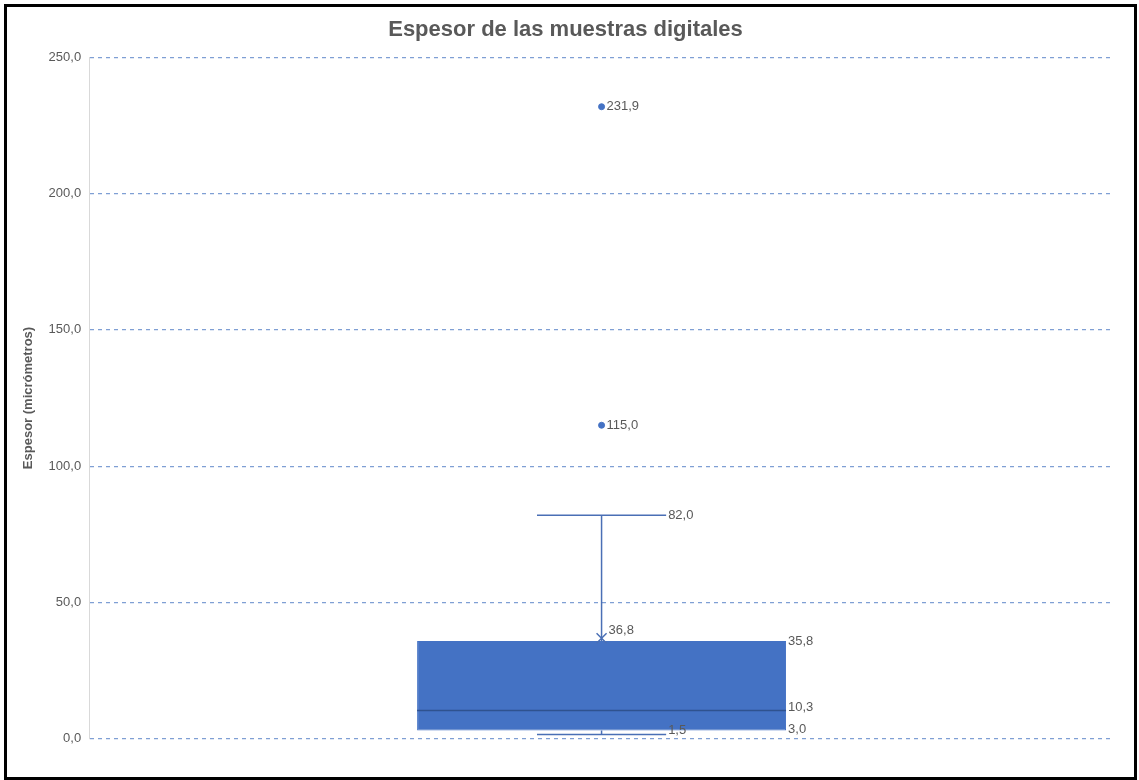 The width and height of the screenshot is (1139, 780). What do you see at coordinates (801, 640) in the screenshot?
I see `annotation: 35,8` at bounding box center [801, 640].